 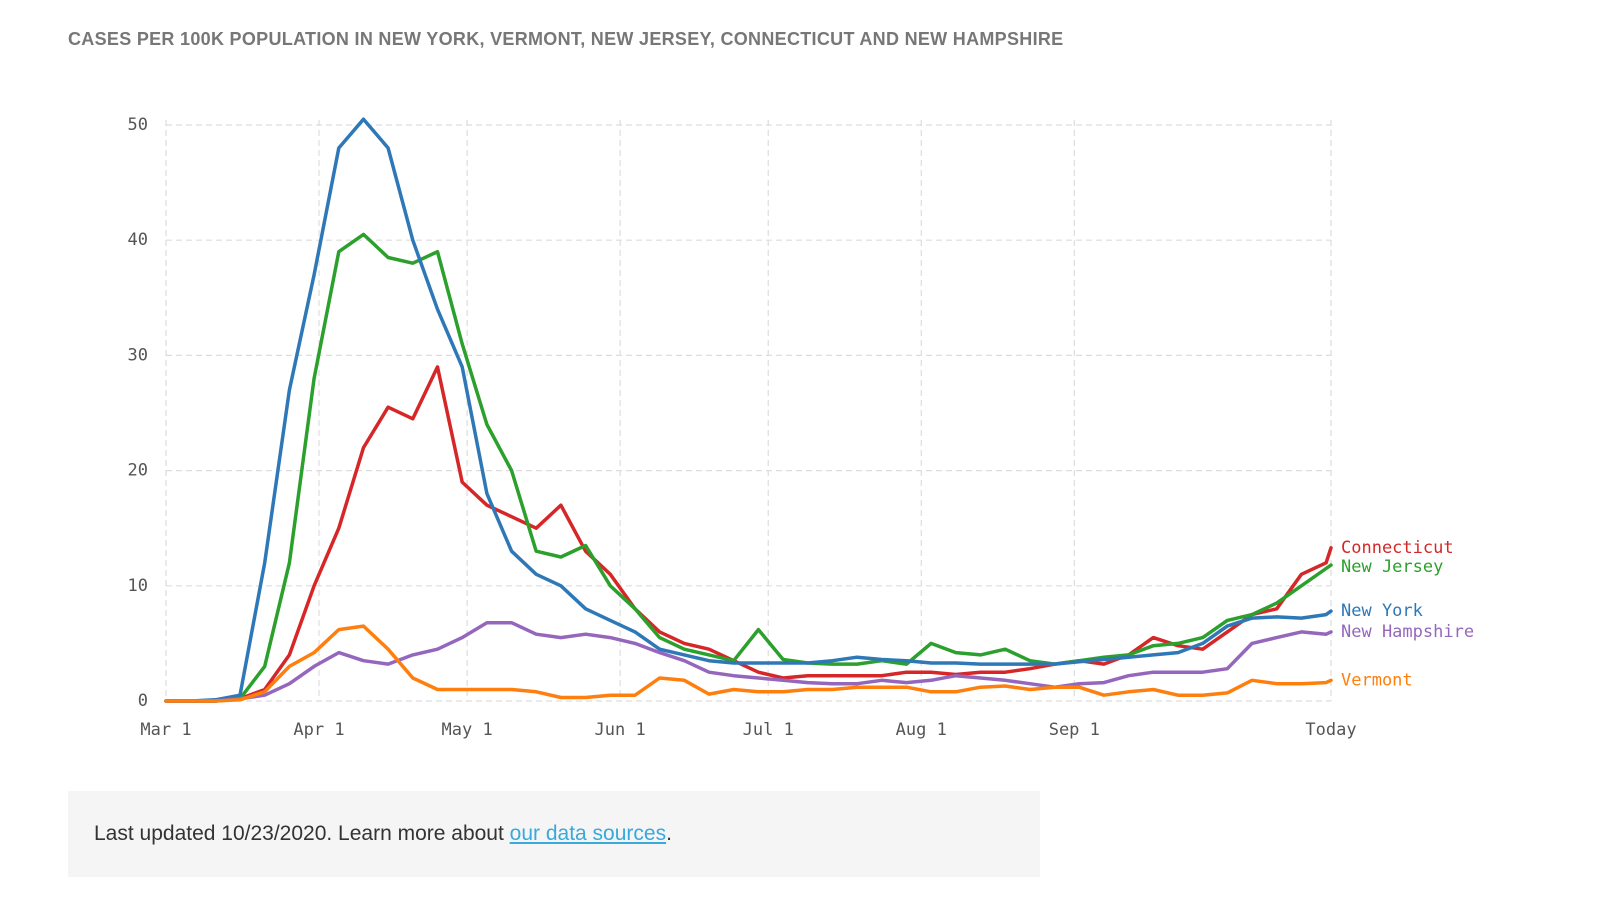 I want to click on y-tick-label: 20, so click(x=138, y=471).